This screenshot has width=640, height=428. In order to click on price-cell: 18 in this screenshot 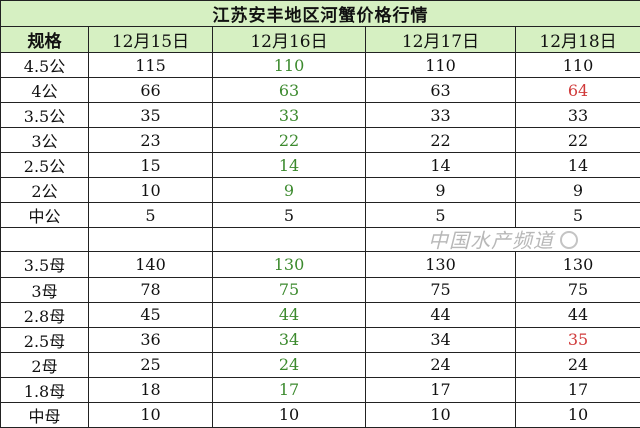, I will do `click(150, 389)`.